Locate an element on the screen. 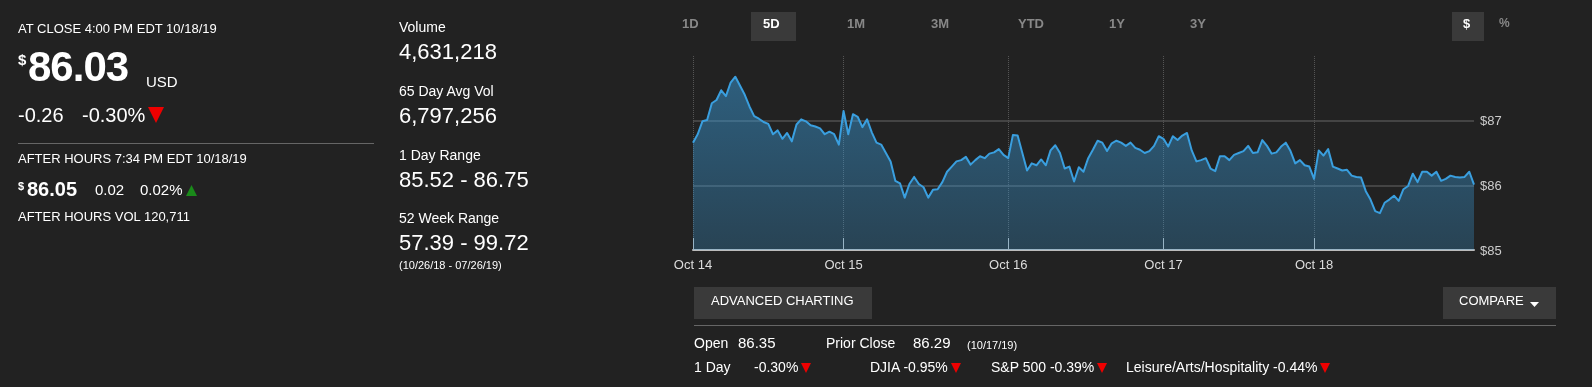 Image resolution: width=1592 pixels, height=387 pixels. x-tick-label: Oct 14 is located at coordinates (693, 264).